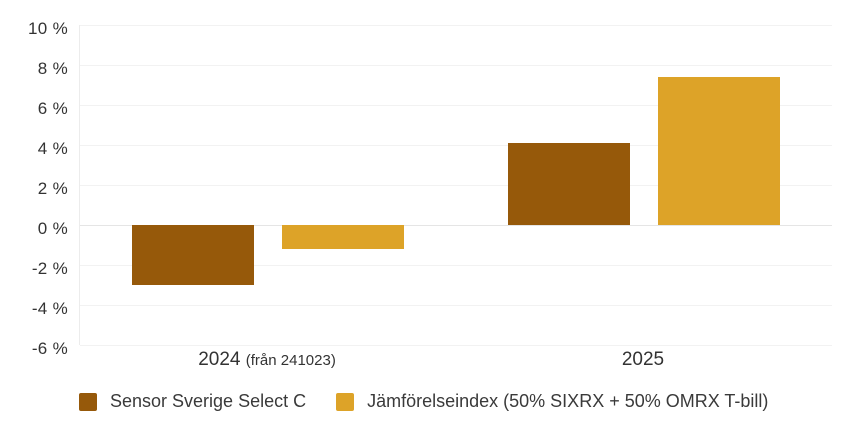 This screenshot has width=849, height=427. I want to click on bar-index-2025, so click(719, 151).